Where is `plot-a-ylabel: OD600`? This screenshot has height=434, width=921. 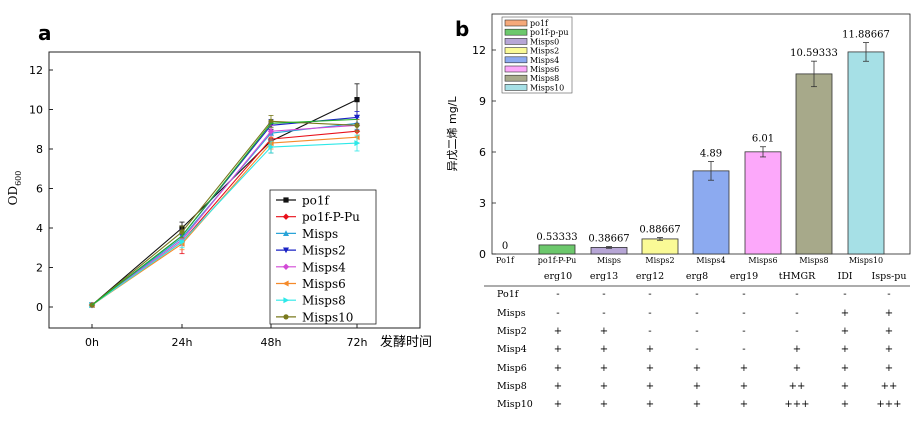
plot-a-ylabel: OD600 is located at coordinates (14, 188).